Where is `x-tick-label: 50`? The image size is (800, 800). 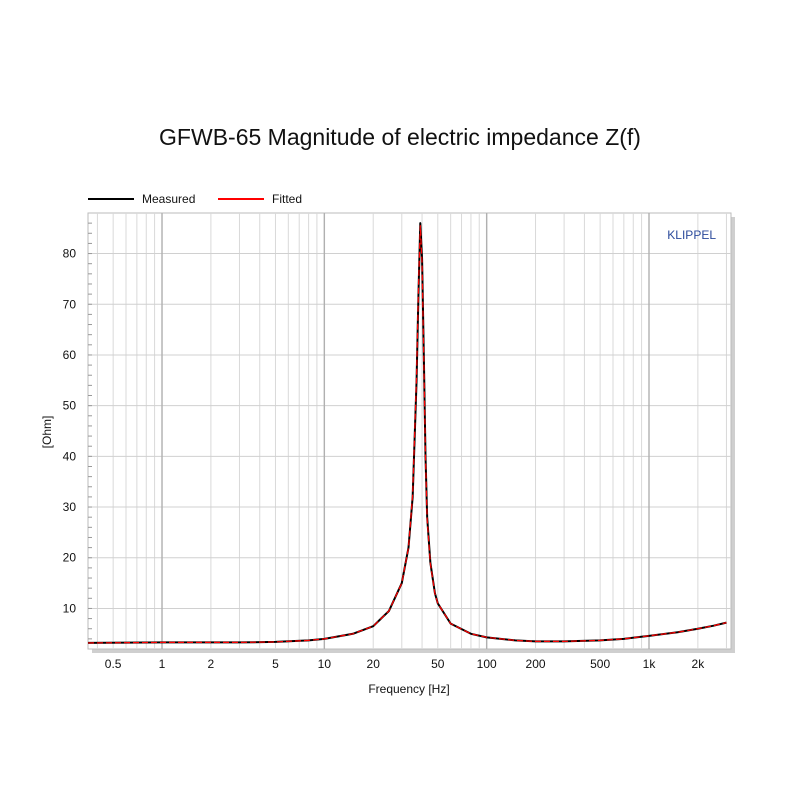 x-tick-label: 50 is located at coordinates (438, 664).